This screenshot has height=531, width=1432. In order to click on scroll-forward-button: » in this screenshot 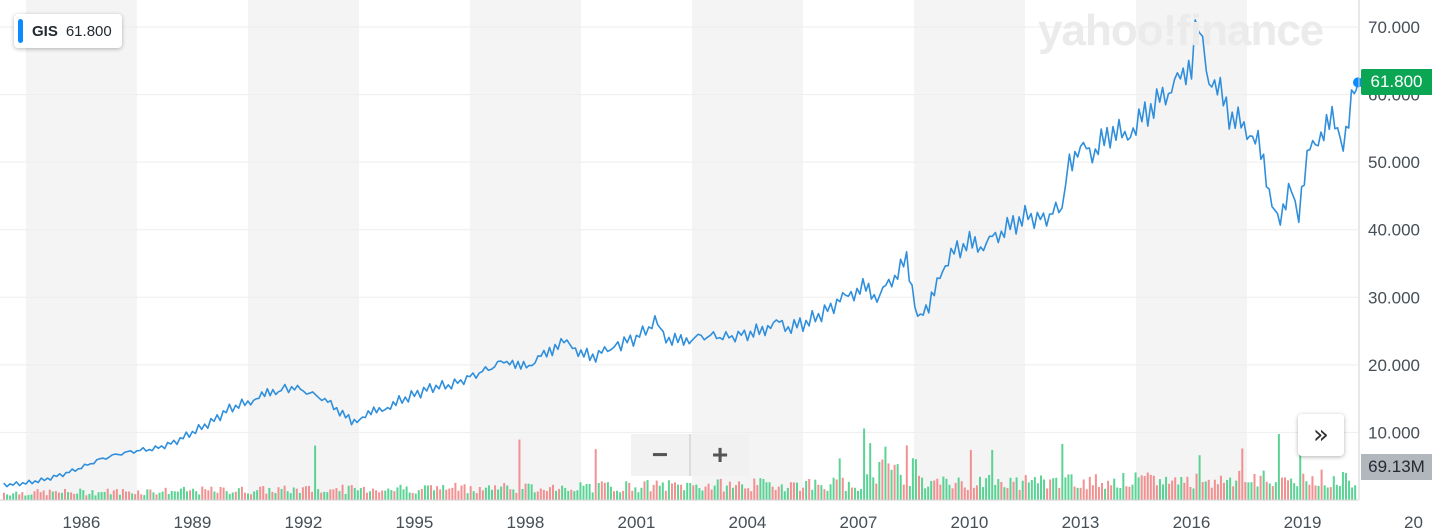, I will do `click(1321, 435)`.